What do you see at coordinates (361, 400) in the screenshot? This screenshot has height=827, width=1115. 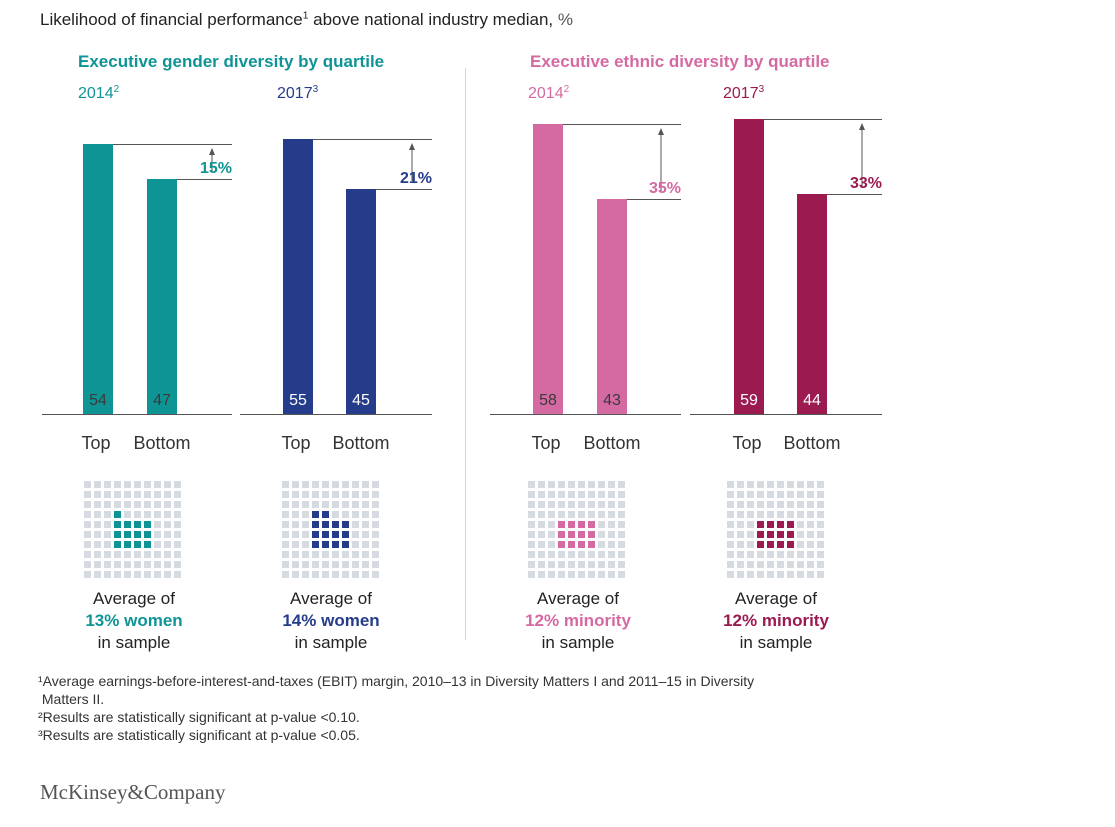 I see `value-label-bottom: 45` at bounding box center [361, 400].